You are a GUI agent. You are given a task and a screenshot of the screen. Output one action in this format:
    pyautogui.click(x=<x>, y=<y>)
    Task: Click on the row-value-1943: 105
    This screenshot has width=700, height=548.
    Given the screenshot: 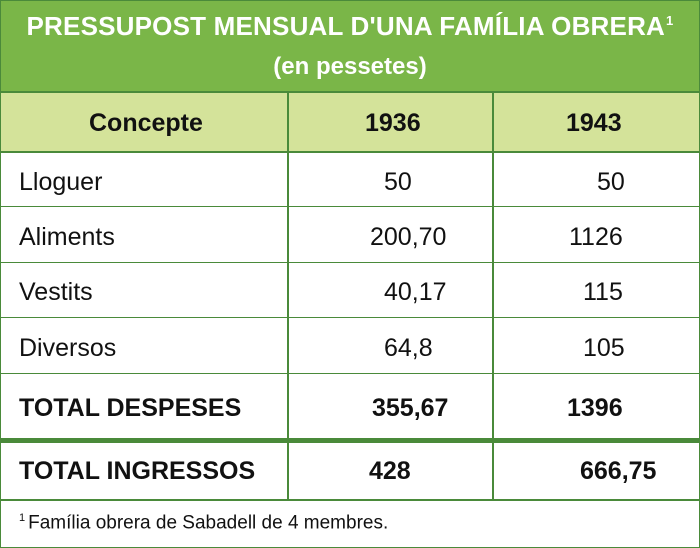 What is the action you would take?
    pyautogui.click(x=604, y=348)
    